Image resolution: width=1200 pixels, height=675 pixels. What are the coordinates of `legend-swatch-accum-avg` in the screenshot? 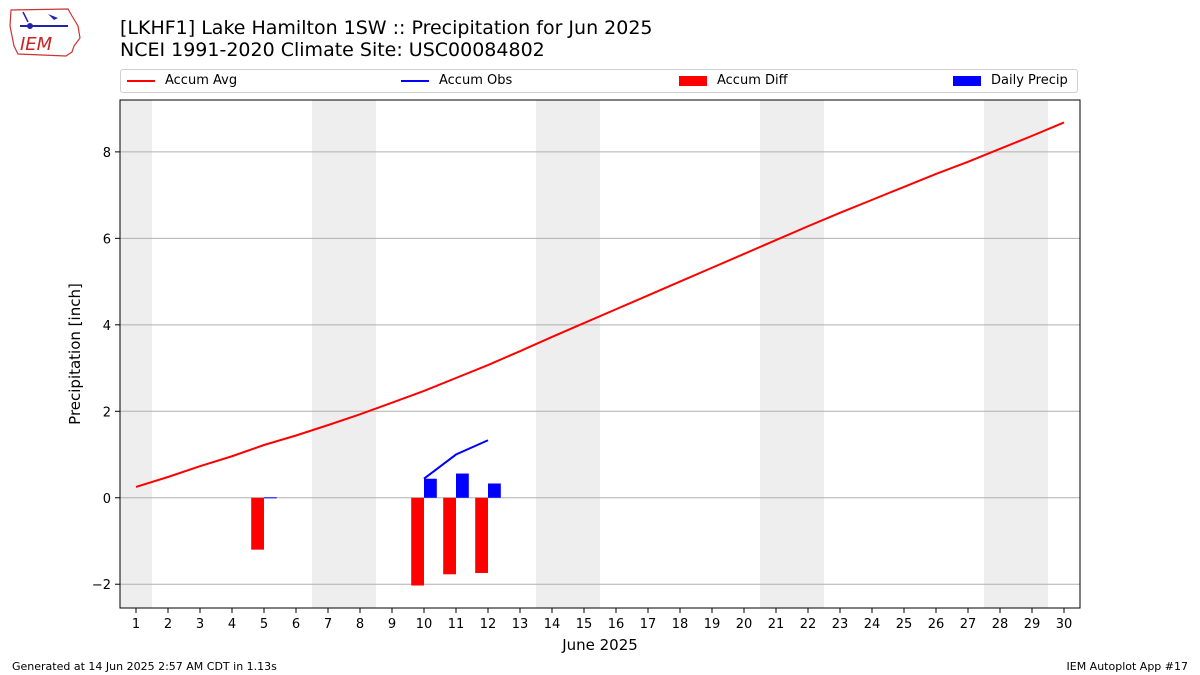 It's located at (141, 80).